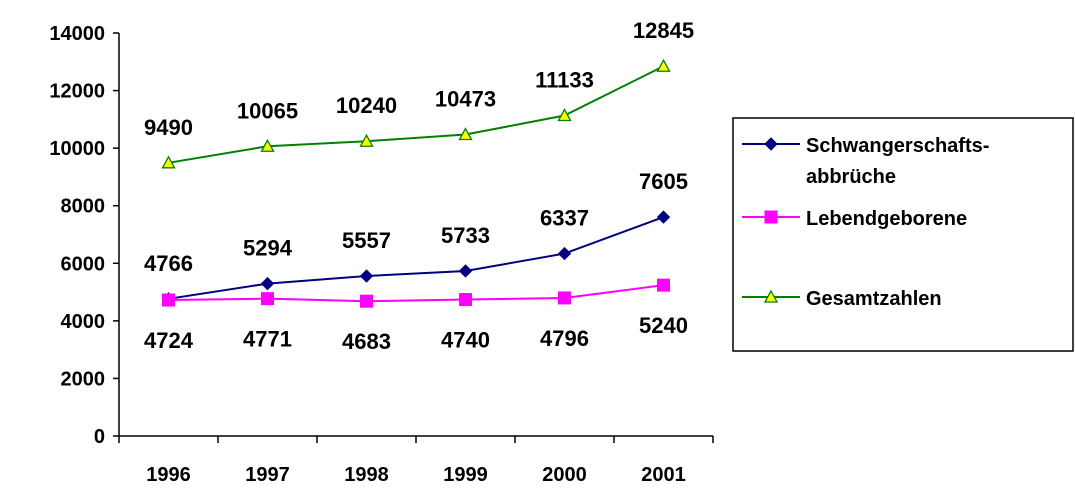 The width and height of the screenshot is (1076, 493). What do you see at coordinates (77, 92) in the screenshot?
I see `y-tick-label: 12000` at bounding box center [77, 92].